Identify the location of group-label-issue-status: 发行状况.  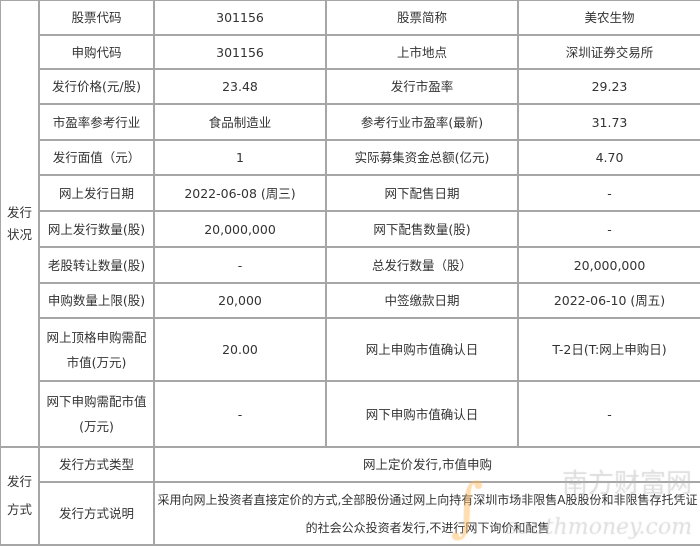
(20, 224).